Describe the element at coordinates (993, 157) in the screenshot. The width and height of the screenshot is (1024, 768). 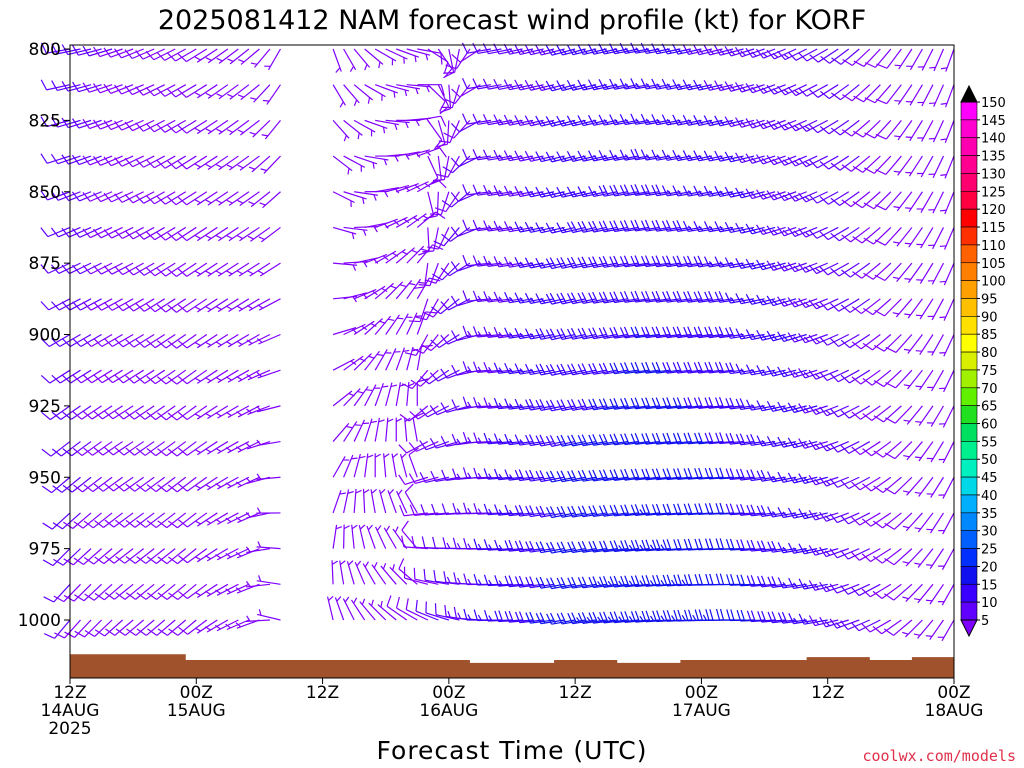
I see `colorbar-tick-label: 135` at that location.